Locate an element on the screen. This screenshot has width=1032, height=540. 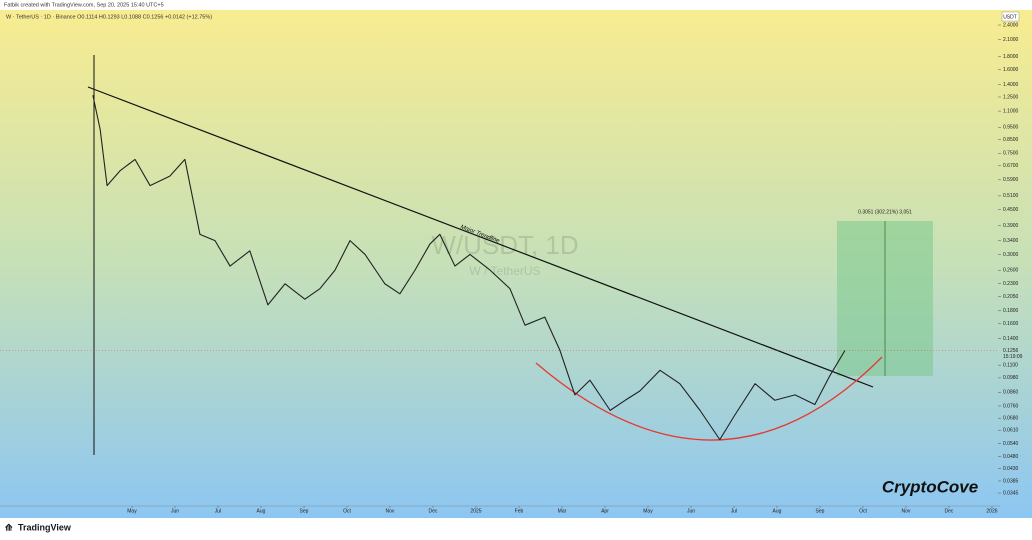
y-tick-label: 0.3900 is located at coordinates (1011, 226).